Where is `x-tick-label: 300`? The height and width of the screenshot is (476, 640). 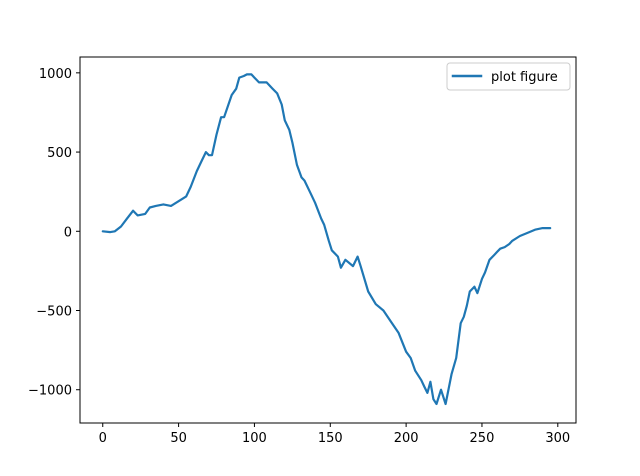 x-tick-label: 300 is located at coordinates (557, 438).